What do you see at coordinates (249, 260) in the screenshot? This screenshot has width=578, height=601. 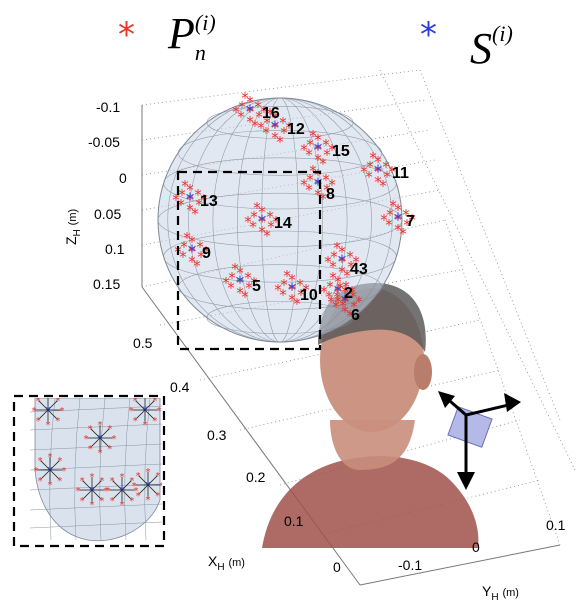 I see `zoom-box` at bounding box center [249, 260].